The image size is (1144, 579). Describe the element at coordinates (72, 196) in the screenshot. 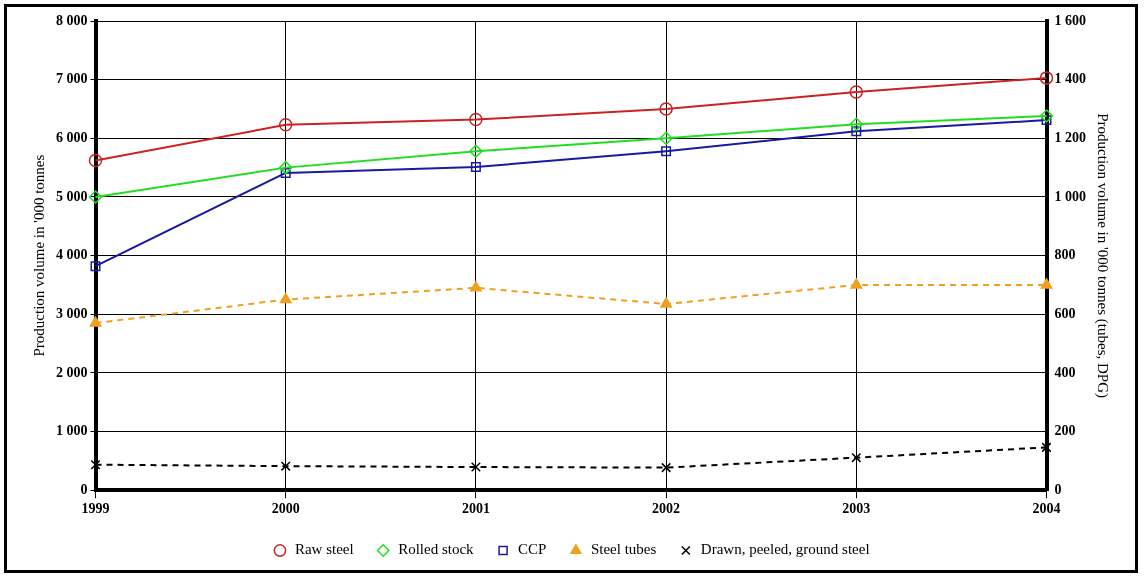

I see `y-tick-label: 5 000` at that location.